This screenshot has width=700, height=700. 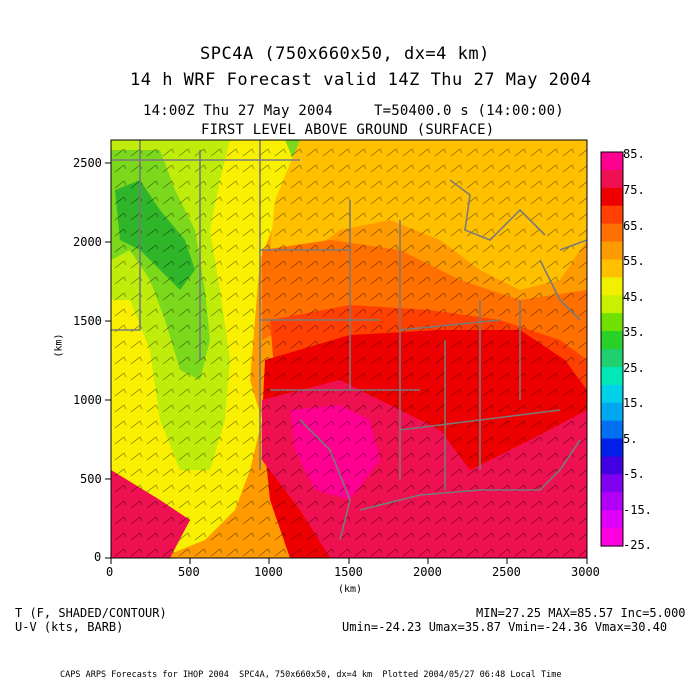 I want to click on colorbar-label-15: 15., so click(x=634, y=403).